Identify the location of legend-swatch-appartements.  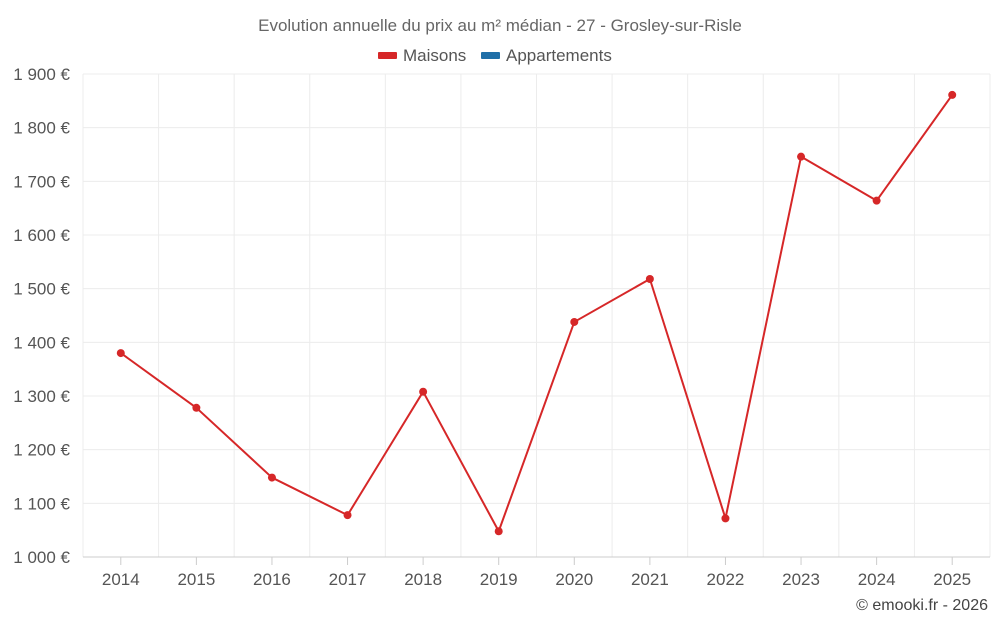
(490, 55).